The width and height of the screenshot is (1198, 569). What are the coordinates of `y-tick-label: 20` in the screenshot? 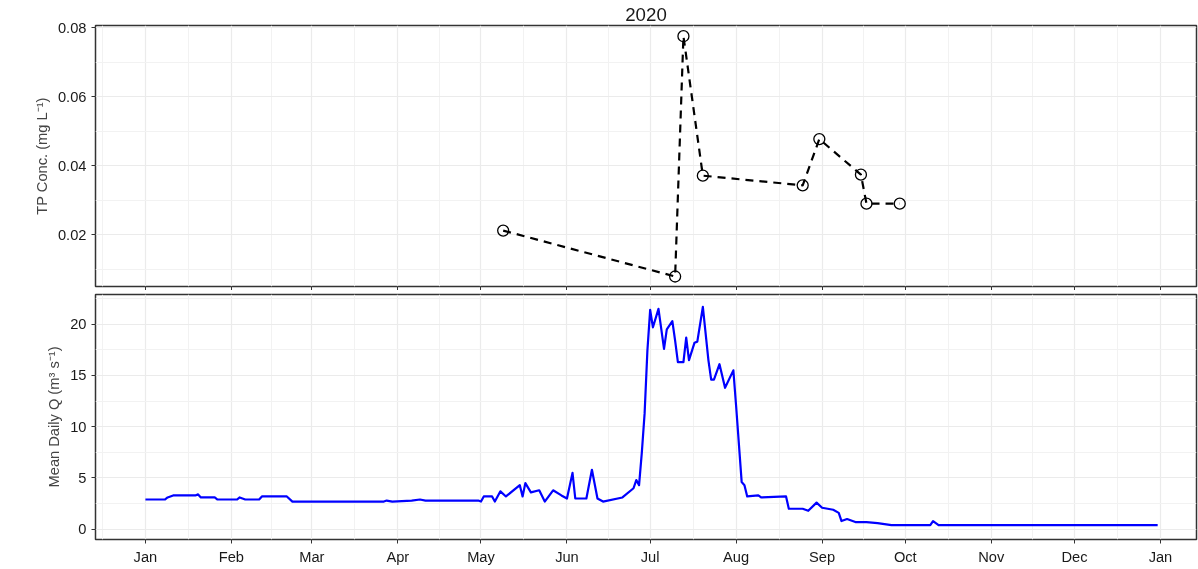 It's located at (78, 324).